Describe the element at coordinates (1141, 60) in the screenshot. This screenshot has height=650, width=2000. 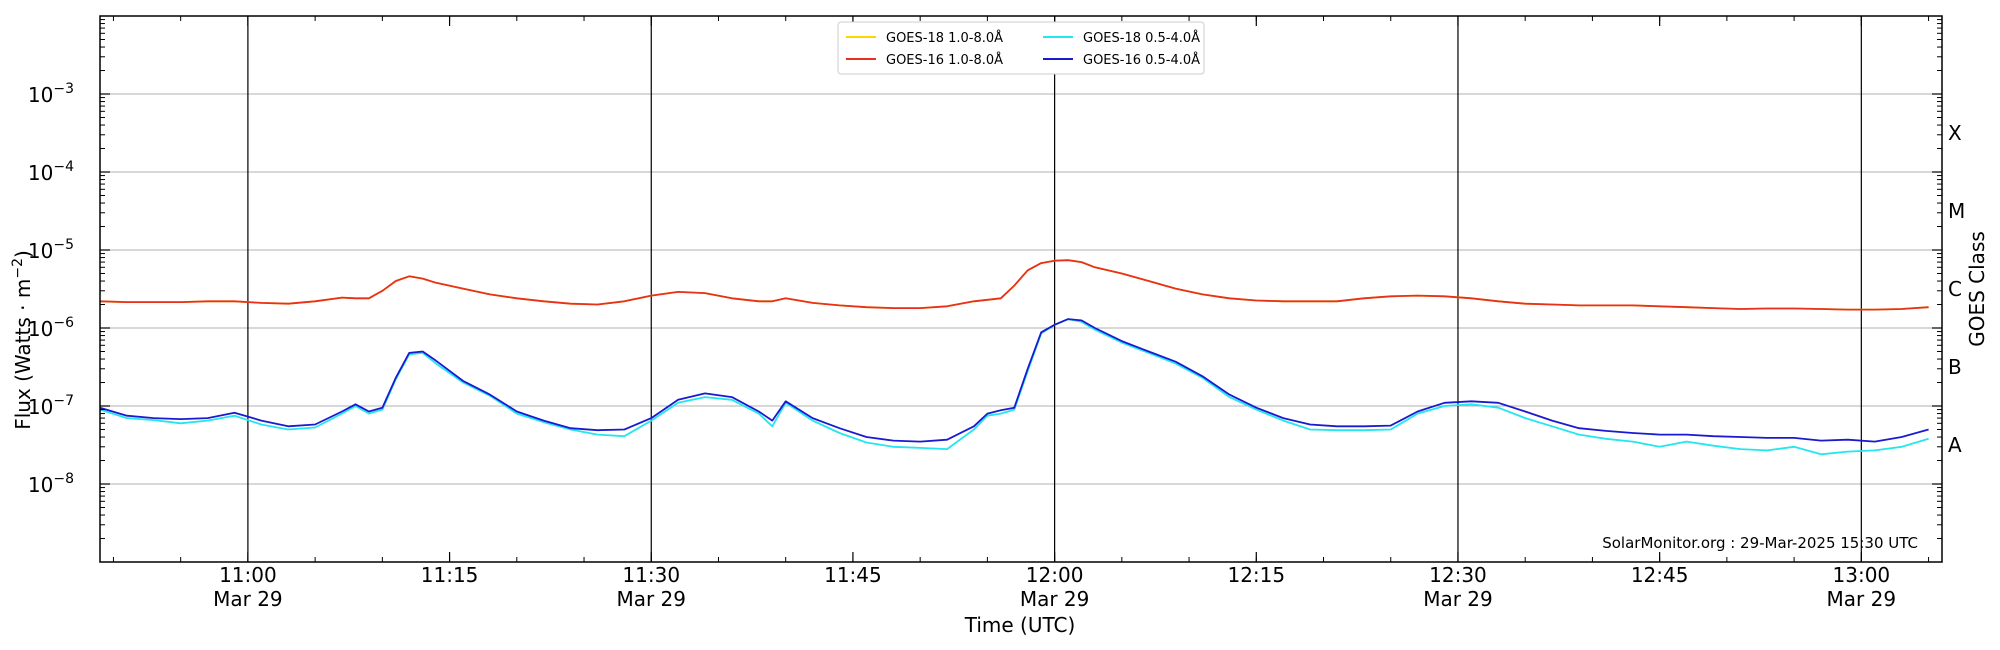
I see `legend-entry-label: GOES-16 0.5-4.0Å` at that location.